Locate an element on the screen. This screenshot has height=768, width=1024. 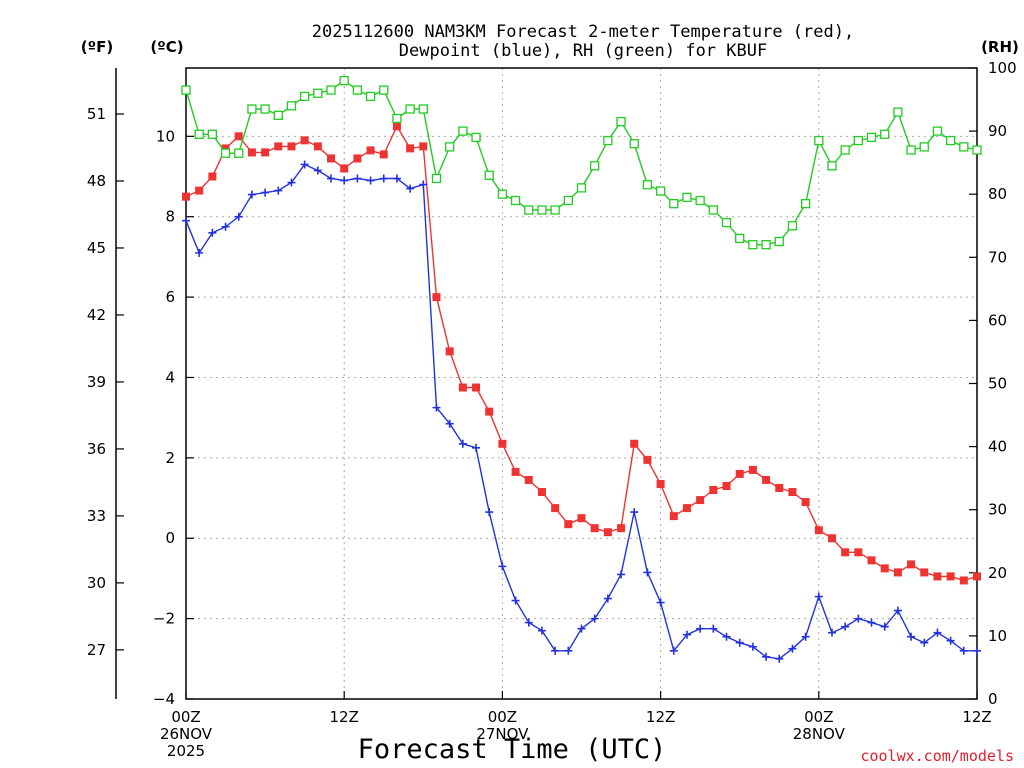
fahrenheit-tick-label: 51 is located at coordinates (96, 114).